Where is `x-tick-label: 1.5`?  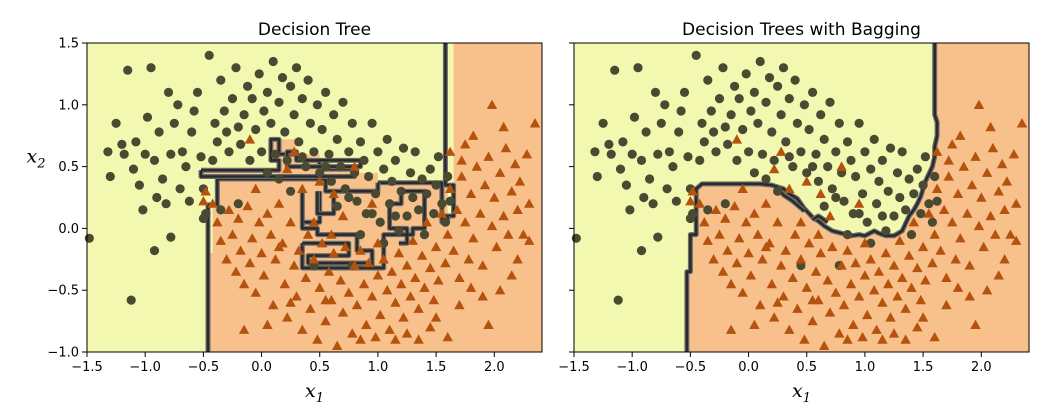 x-tick-label: 1.5 is located at coordinates (923, 367).